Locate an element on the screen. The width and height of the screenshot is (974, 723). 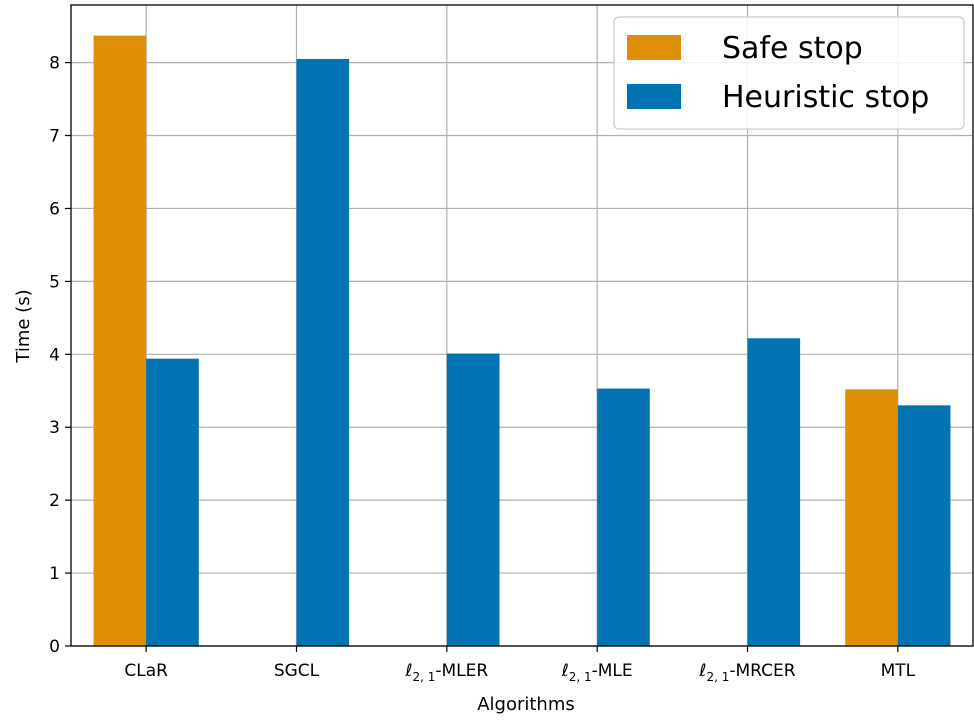
legend: Safe stop Heuristic stop is located at coordinates (789, 73).